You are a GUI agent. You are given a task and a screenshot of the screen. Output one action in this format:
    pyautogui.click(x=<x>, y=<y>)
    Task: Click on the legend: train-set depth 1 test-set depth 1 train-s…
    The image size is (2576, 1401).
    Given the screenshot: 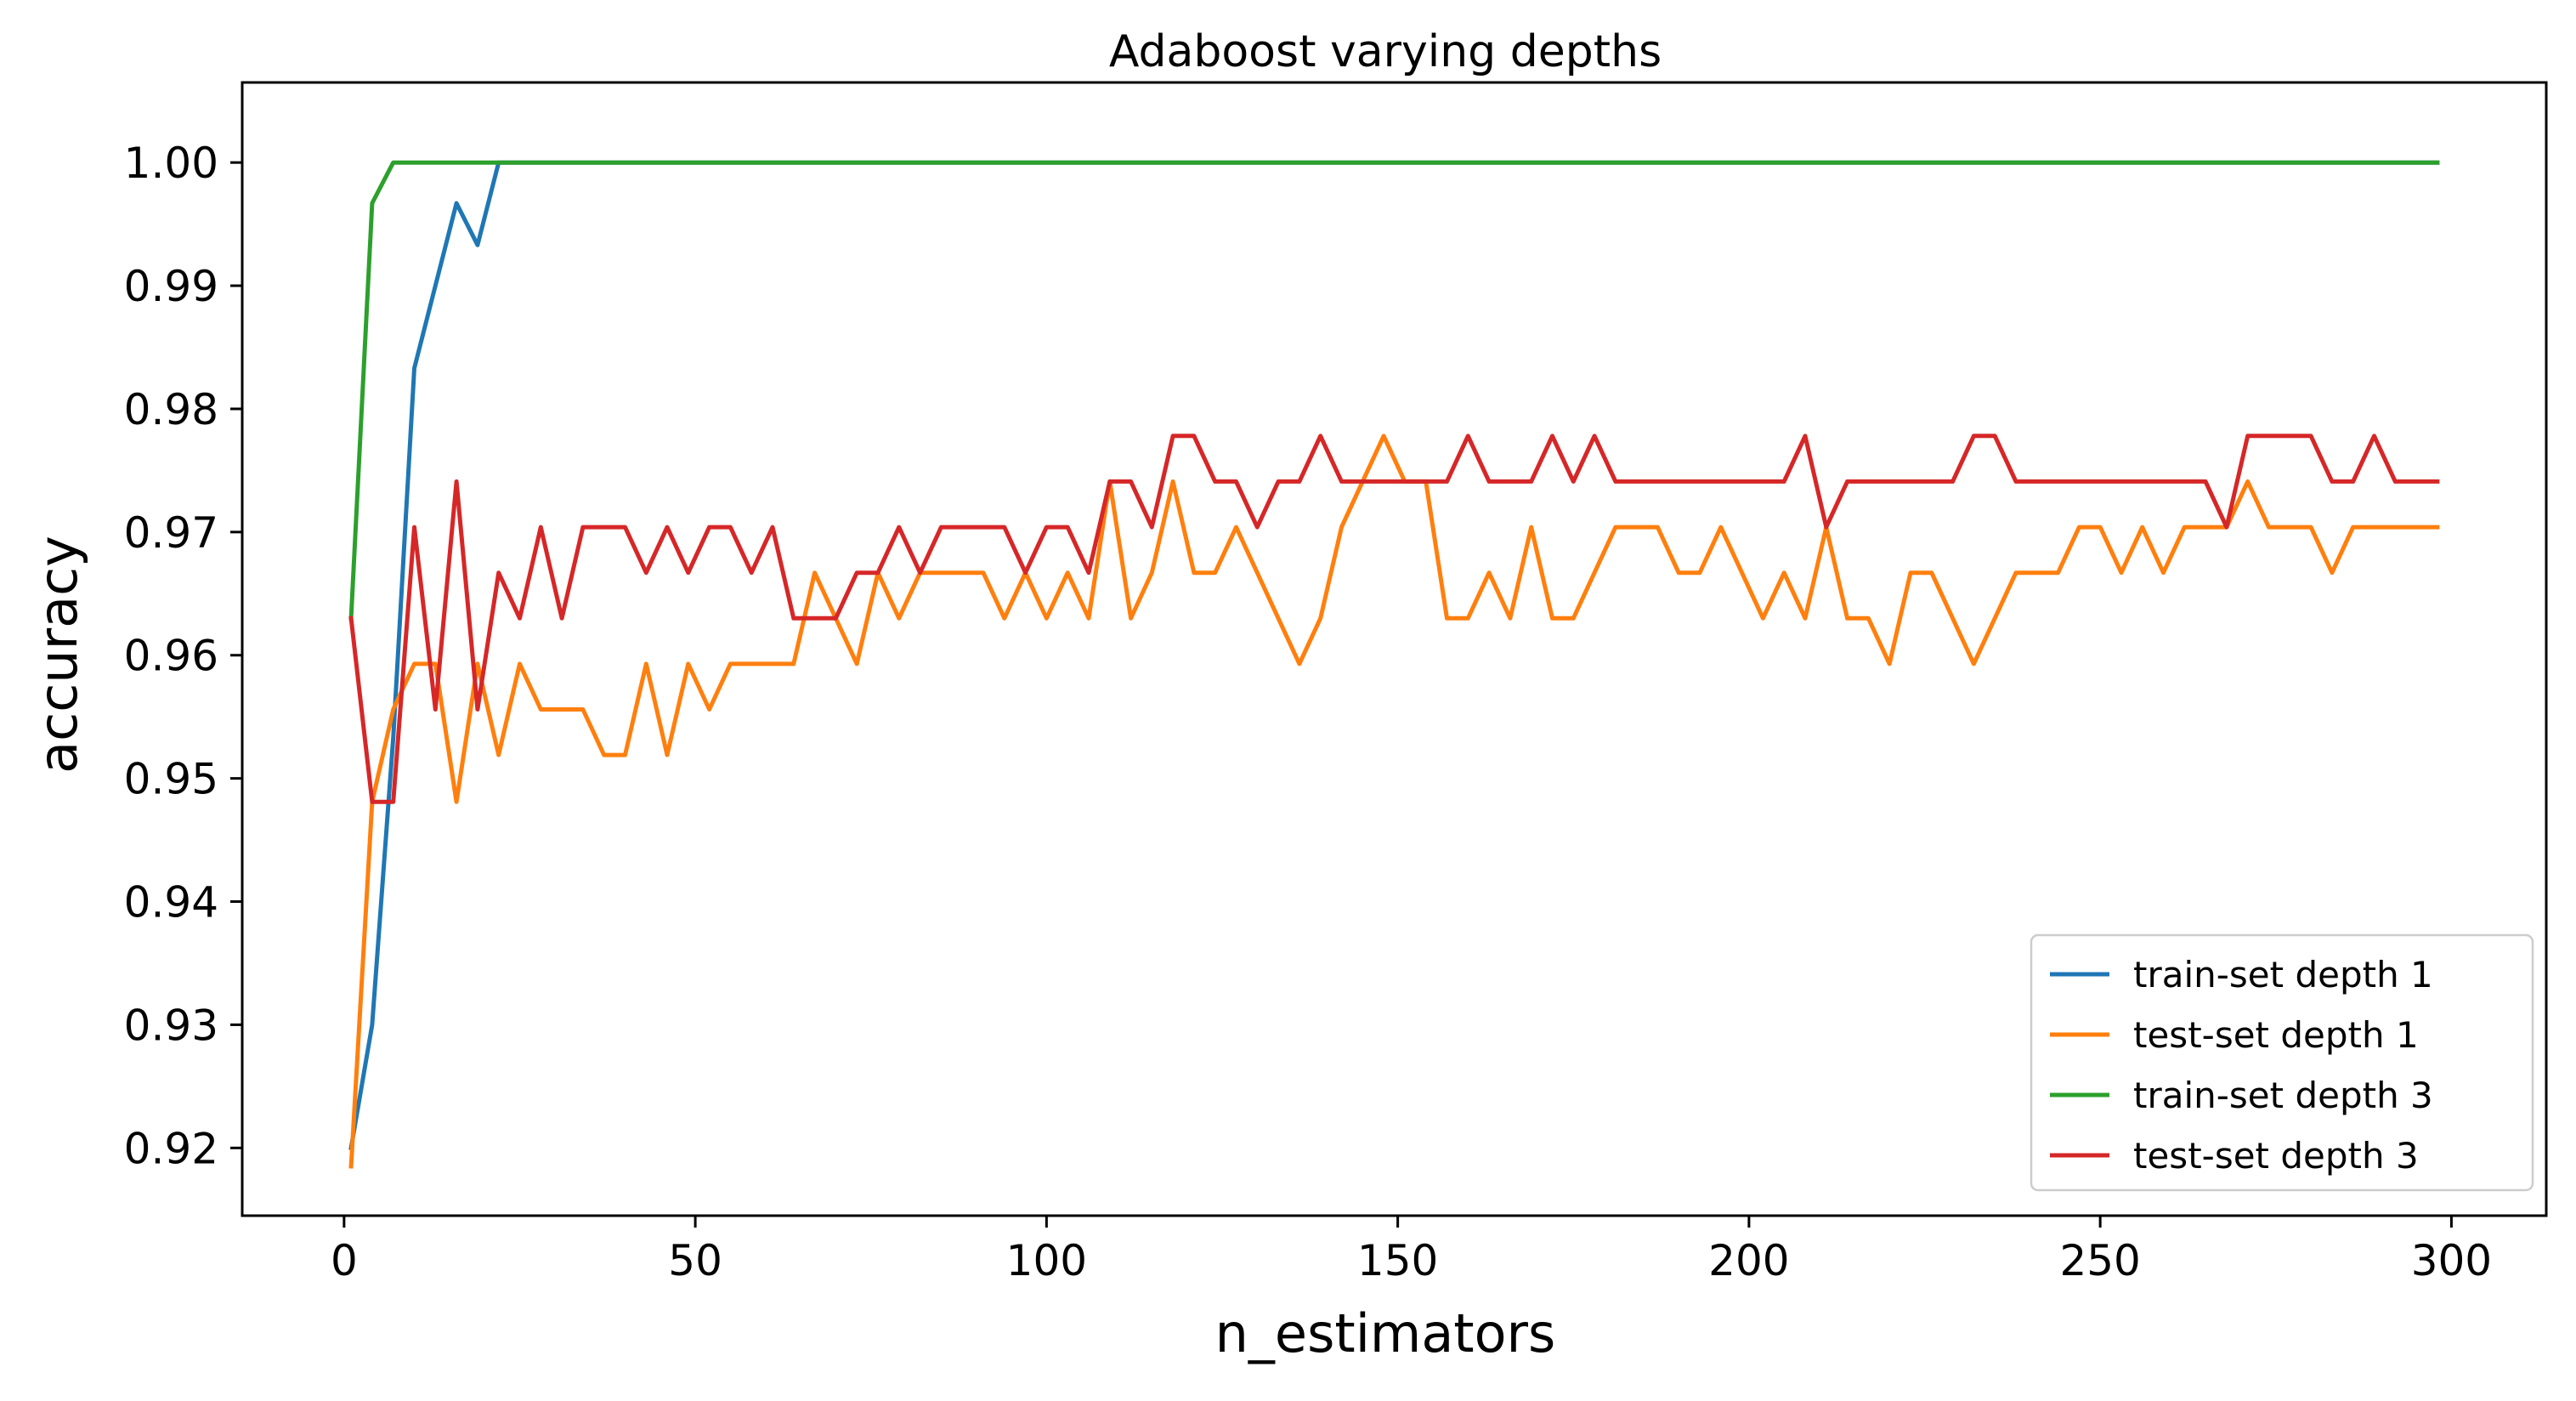 What is the action you would take?
    pyautogui.click(x=2282, y=1062)
    